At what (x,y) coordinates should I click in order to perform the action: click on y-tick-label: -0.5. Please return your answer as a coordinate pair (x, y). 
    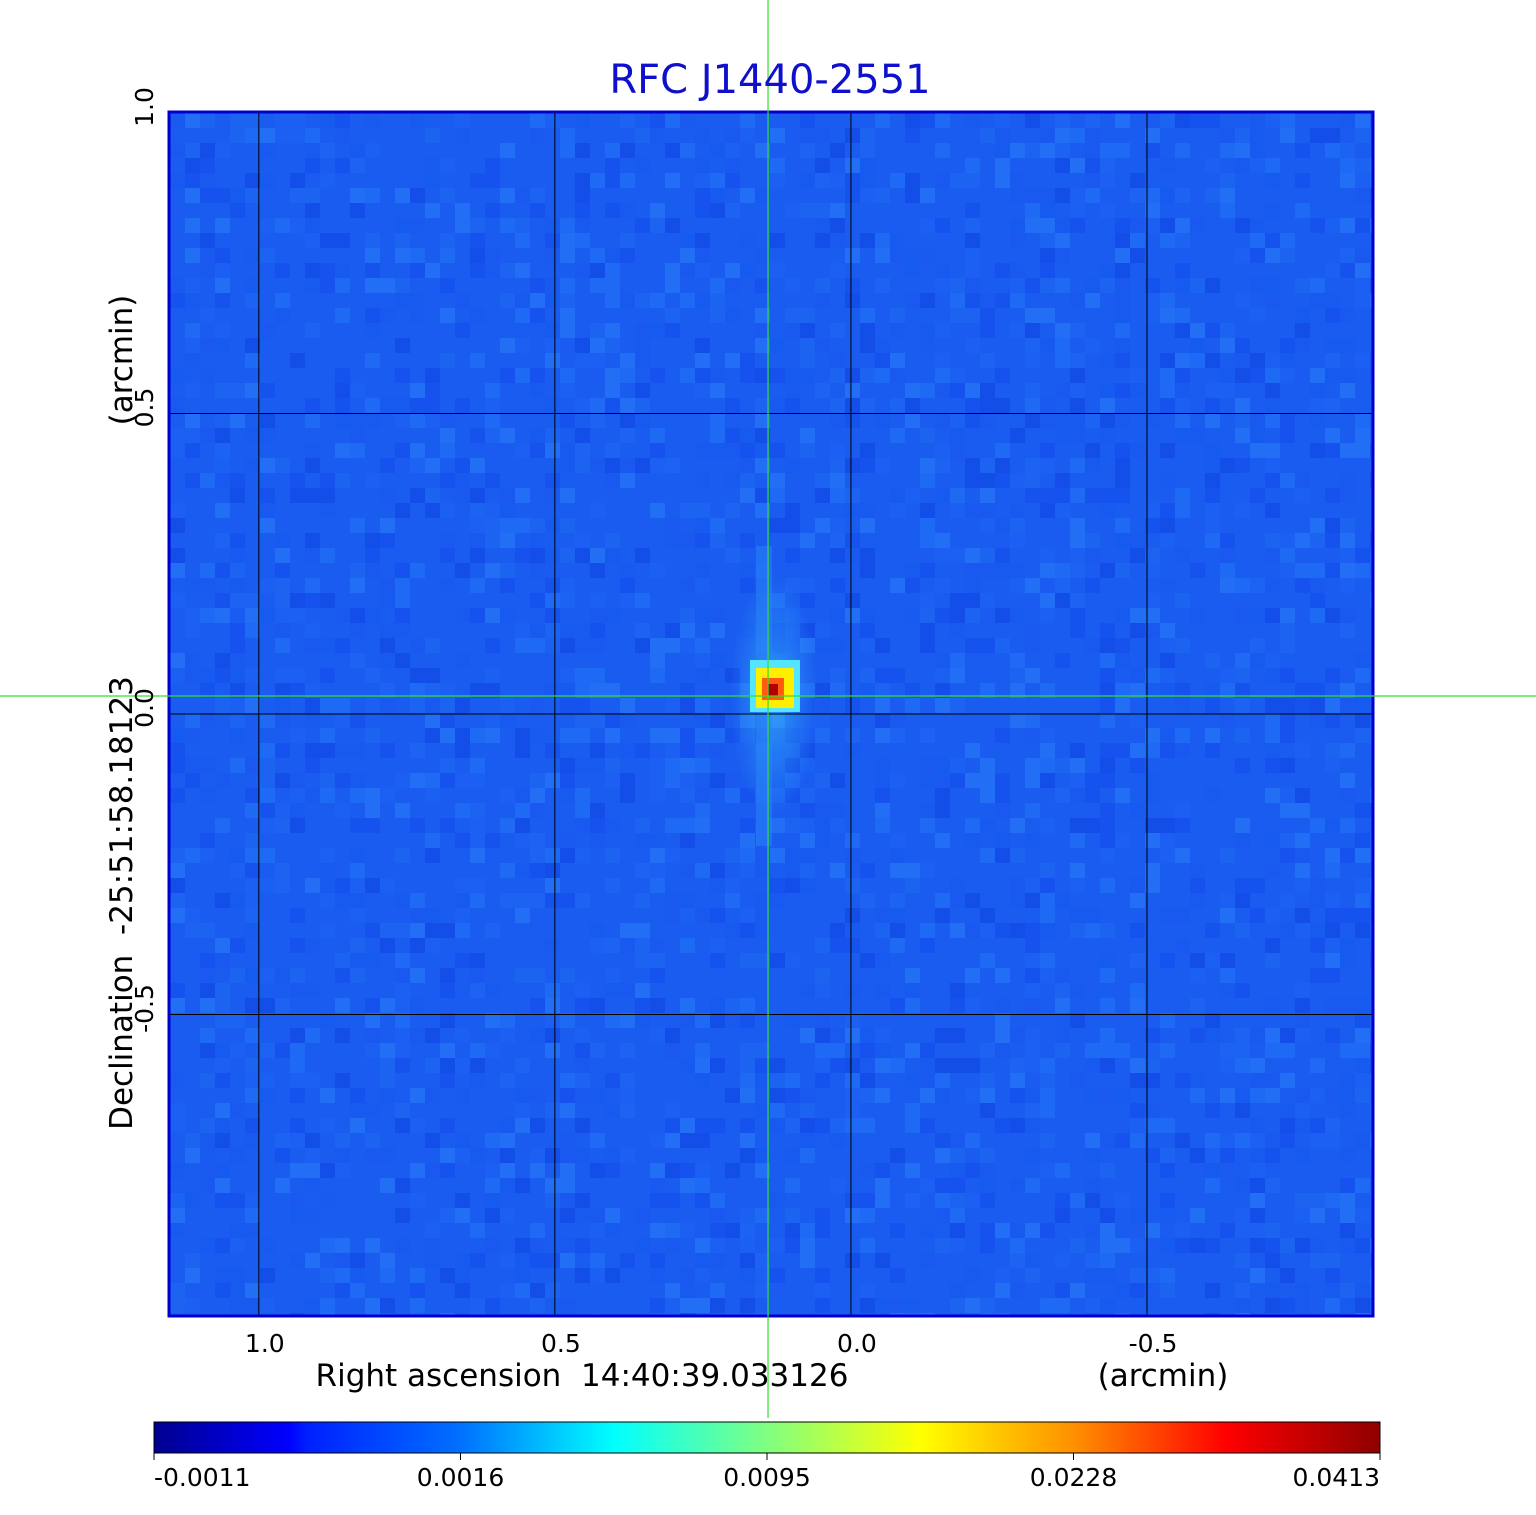
    Looking at the image, I should click on (144, 1008).